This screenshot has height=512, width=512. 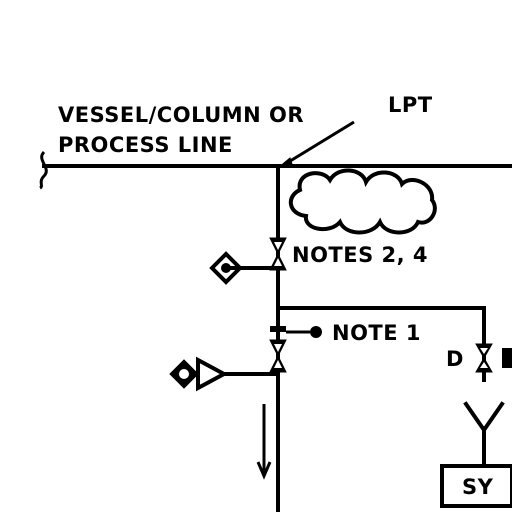 I want to click on sy-label: SY, so click(x=478, y=487).